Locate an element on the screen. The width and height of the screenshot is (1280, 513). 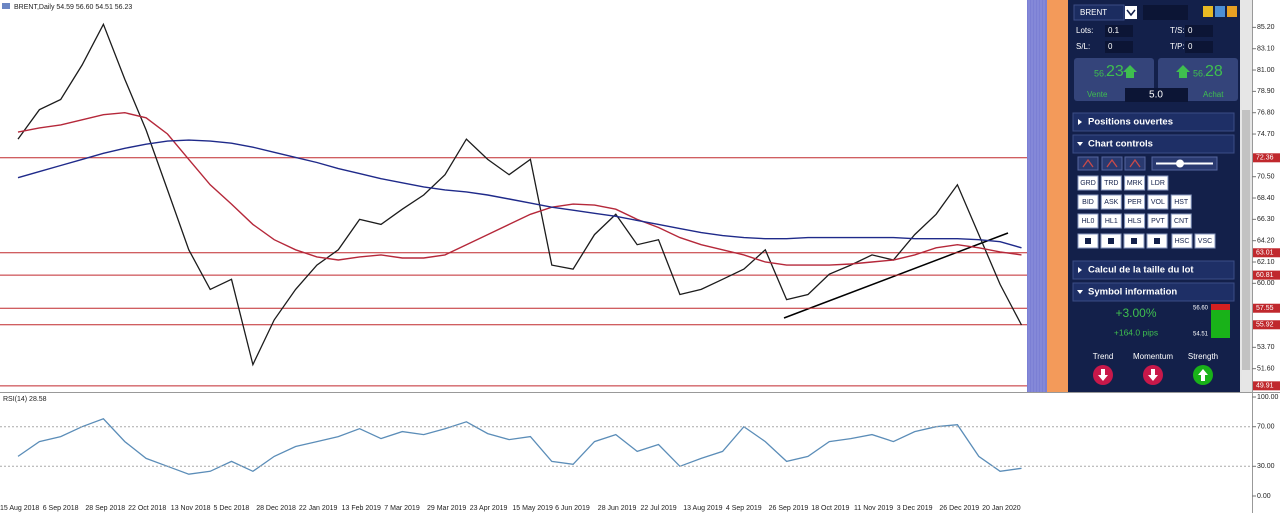
x-tick-label: 5 Dec 2018 is located at coordinates (232, 508).